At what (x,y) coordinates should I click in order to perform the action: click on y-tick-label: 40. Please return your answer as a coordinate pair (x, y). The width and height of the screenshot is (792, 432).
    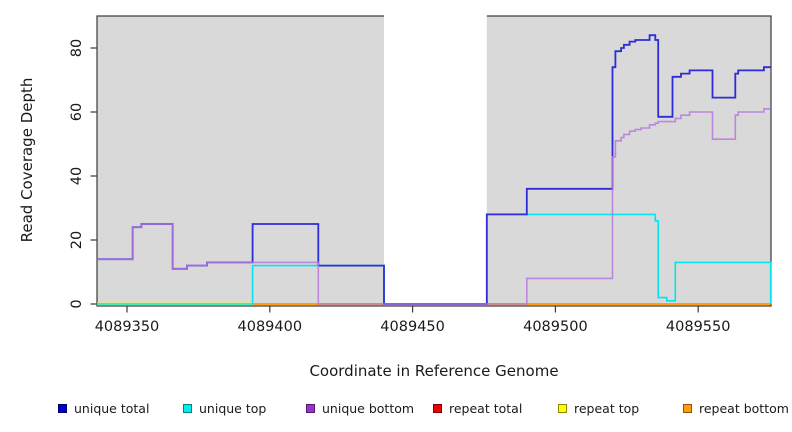
    Looking at the image, I should click on (77, 176).